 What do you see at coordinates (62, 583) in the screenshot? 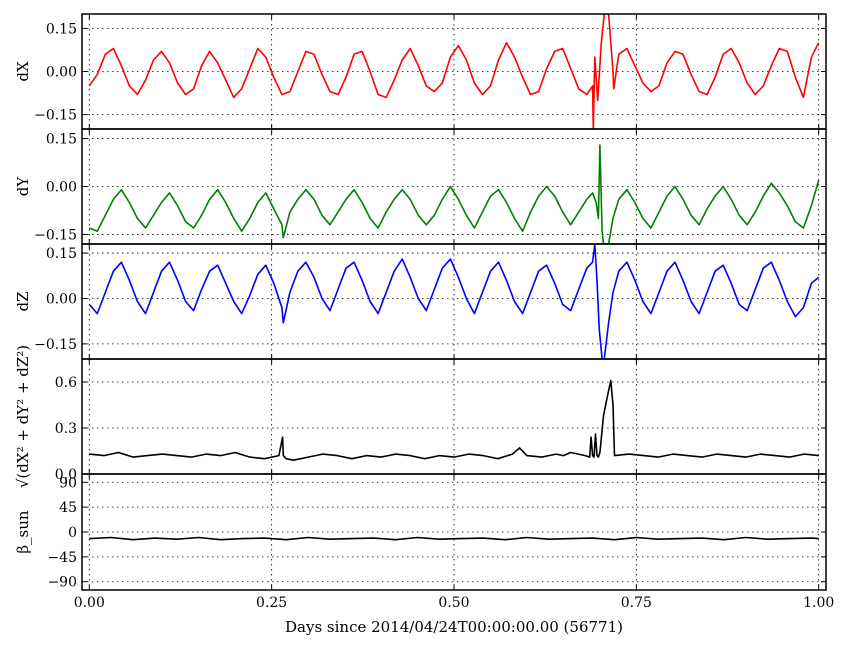
I see `ytick-label-beta-0: −90` at bounding box center [62, 583].